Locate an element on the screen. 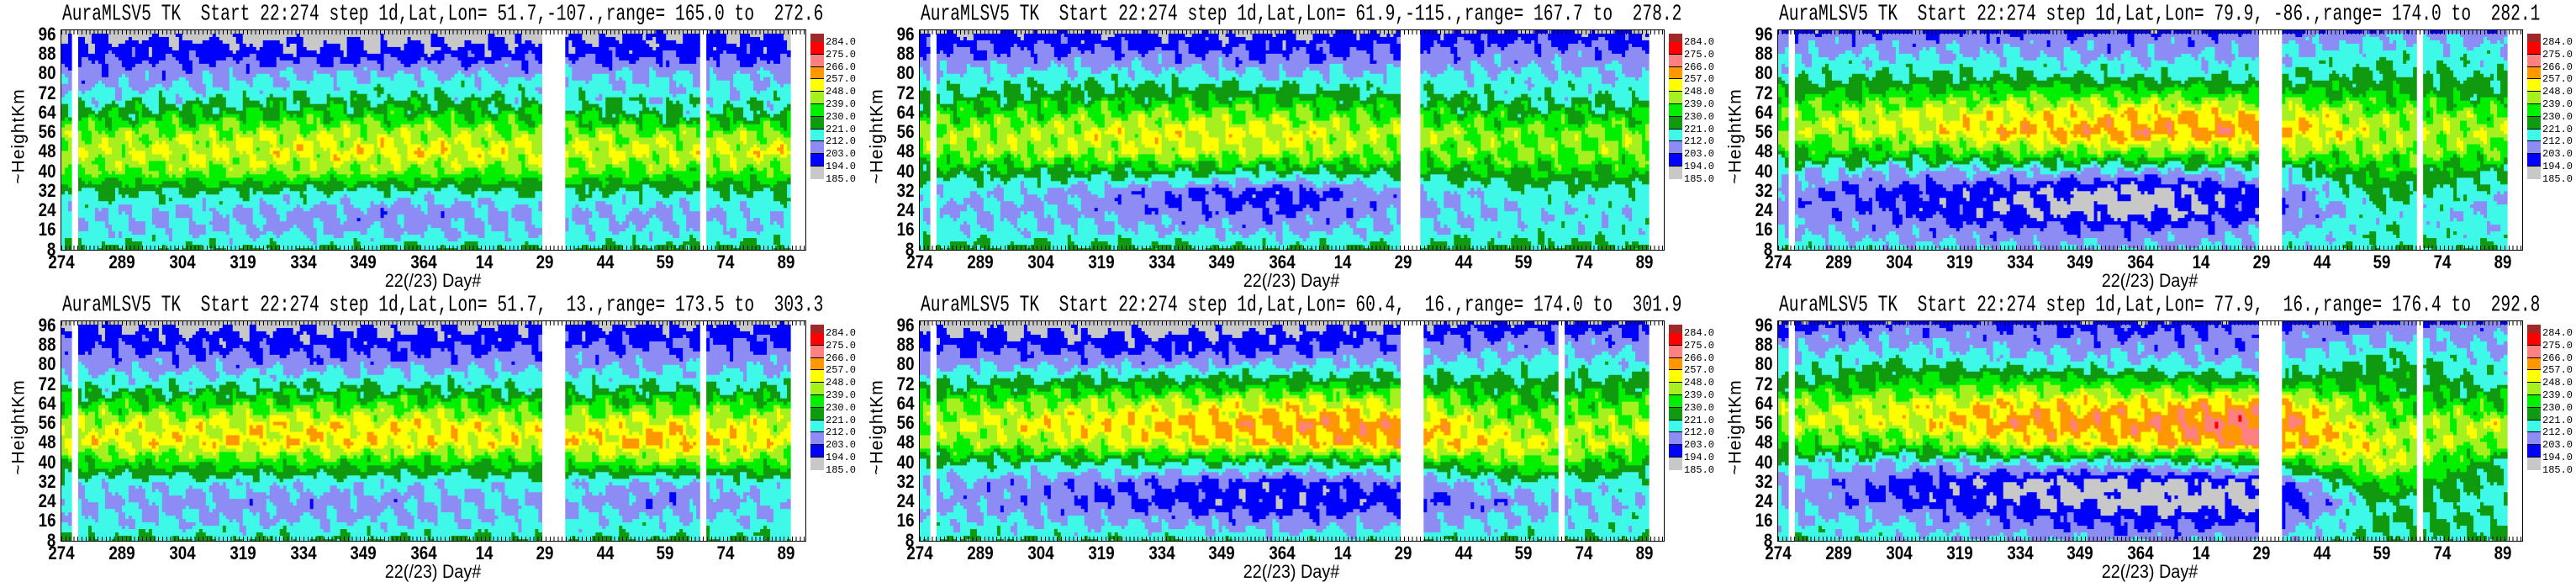  x-tick-label: 304 is located at coordinates (182, 262).